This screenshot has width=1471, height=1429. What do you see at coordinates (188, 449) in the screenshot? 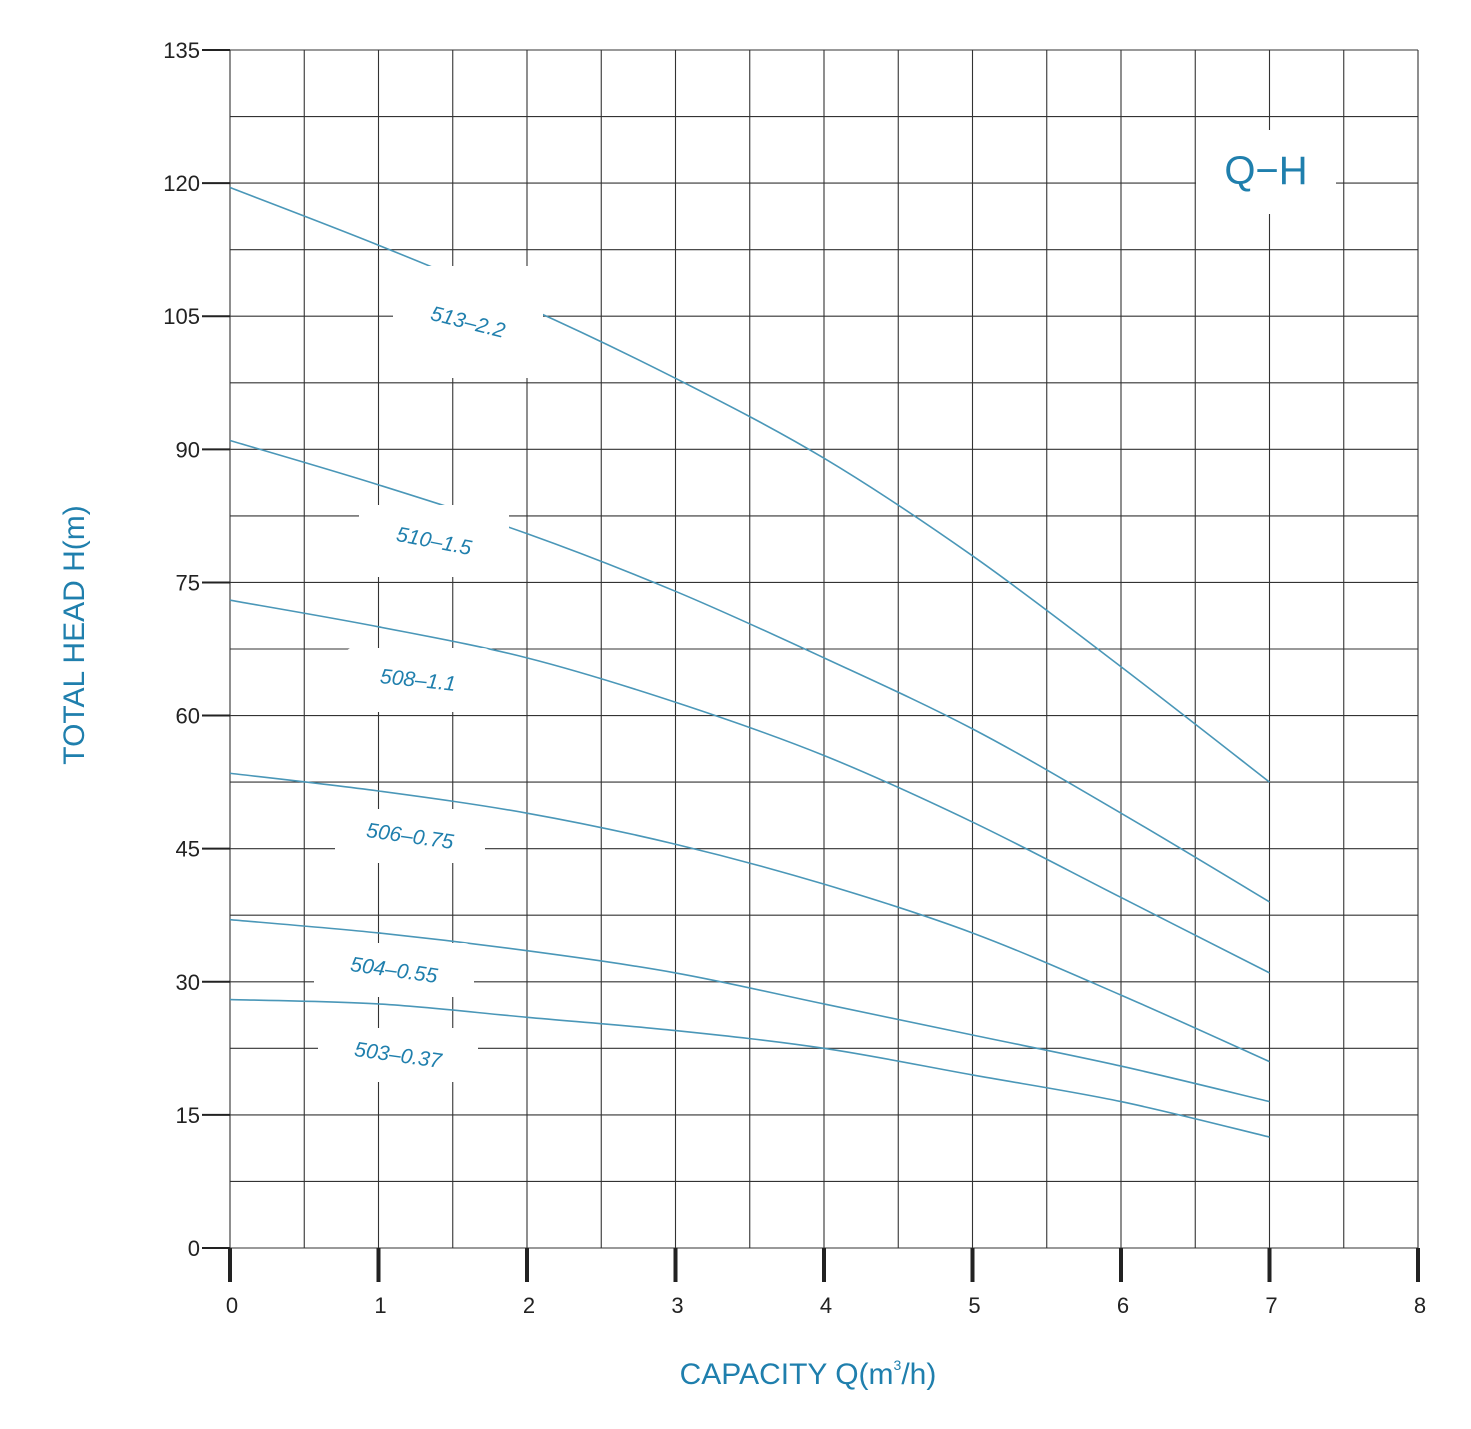
I see `y-tick-label: 90` at bounding box center [188, 449].